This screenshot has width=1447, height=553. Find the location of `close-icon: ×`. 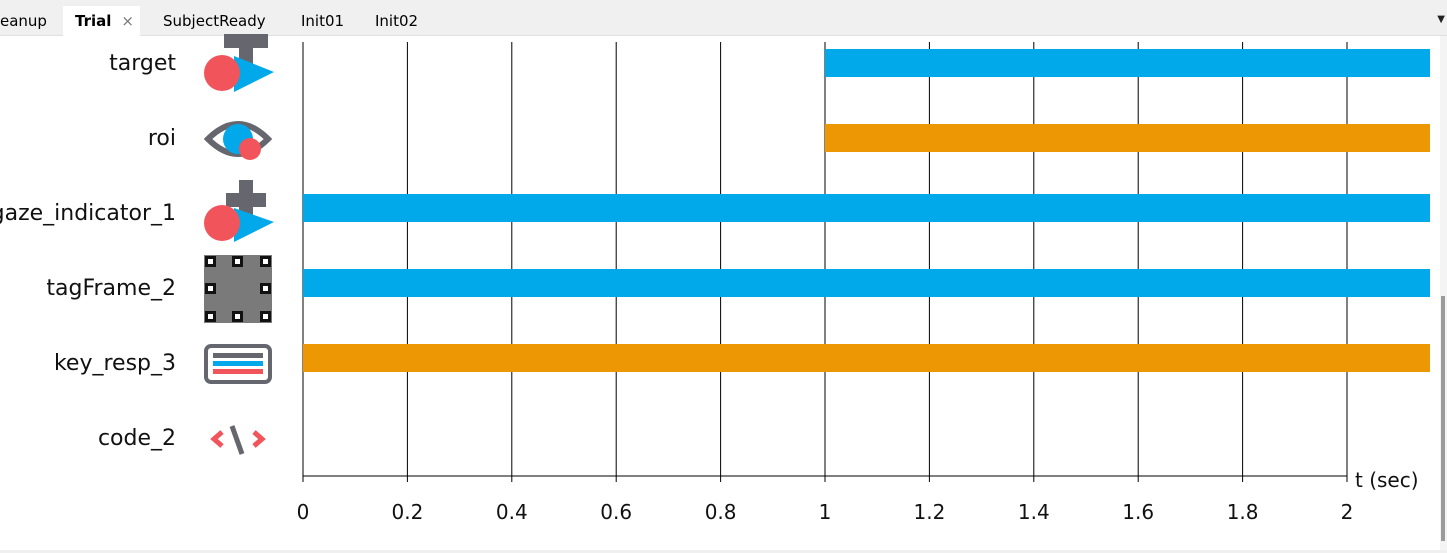

close-icon: × is located at coordinates (127, 21).